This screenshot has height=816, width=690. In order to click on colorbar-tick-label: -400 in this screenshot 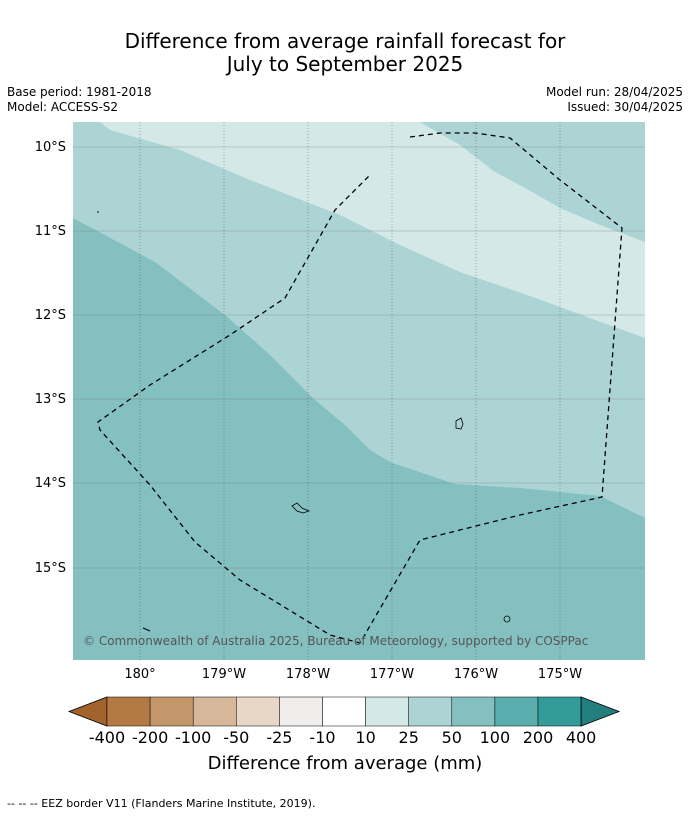, I will do `click(107, 737)`.